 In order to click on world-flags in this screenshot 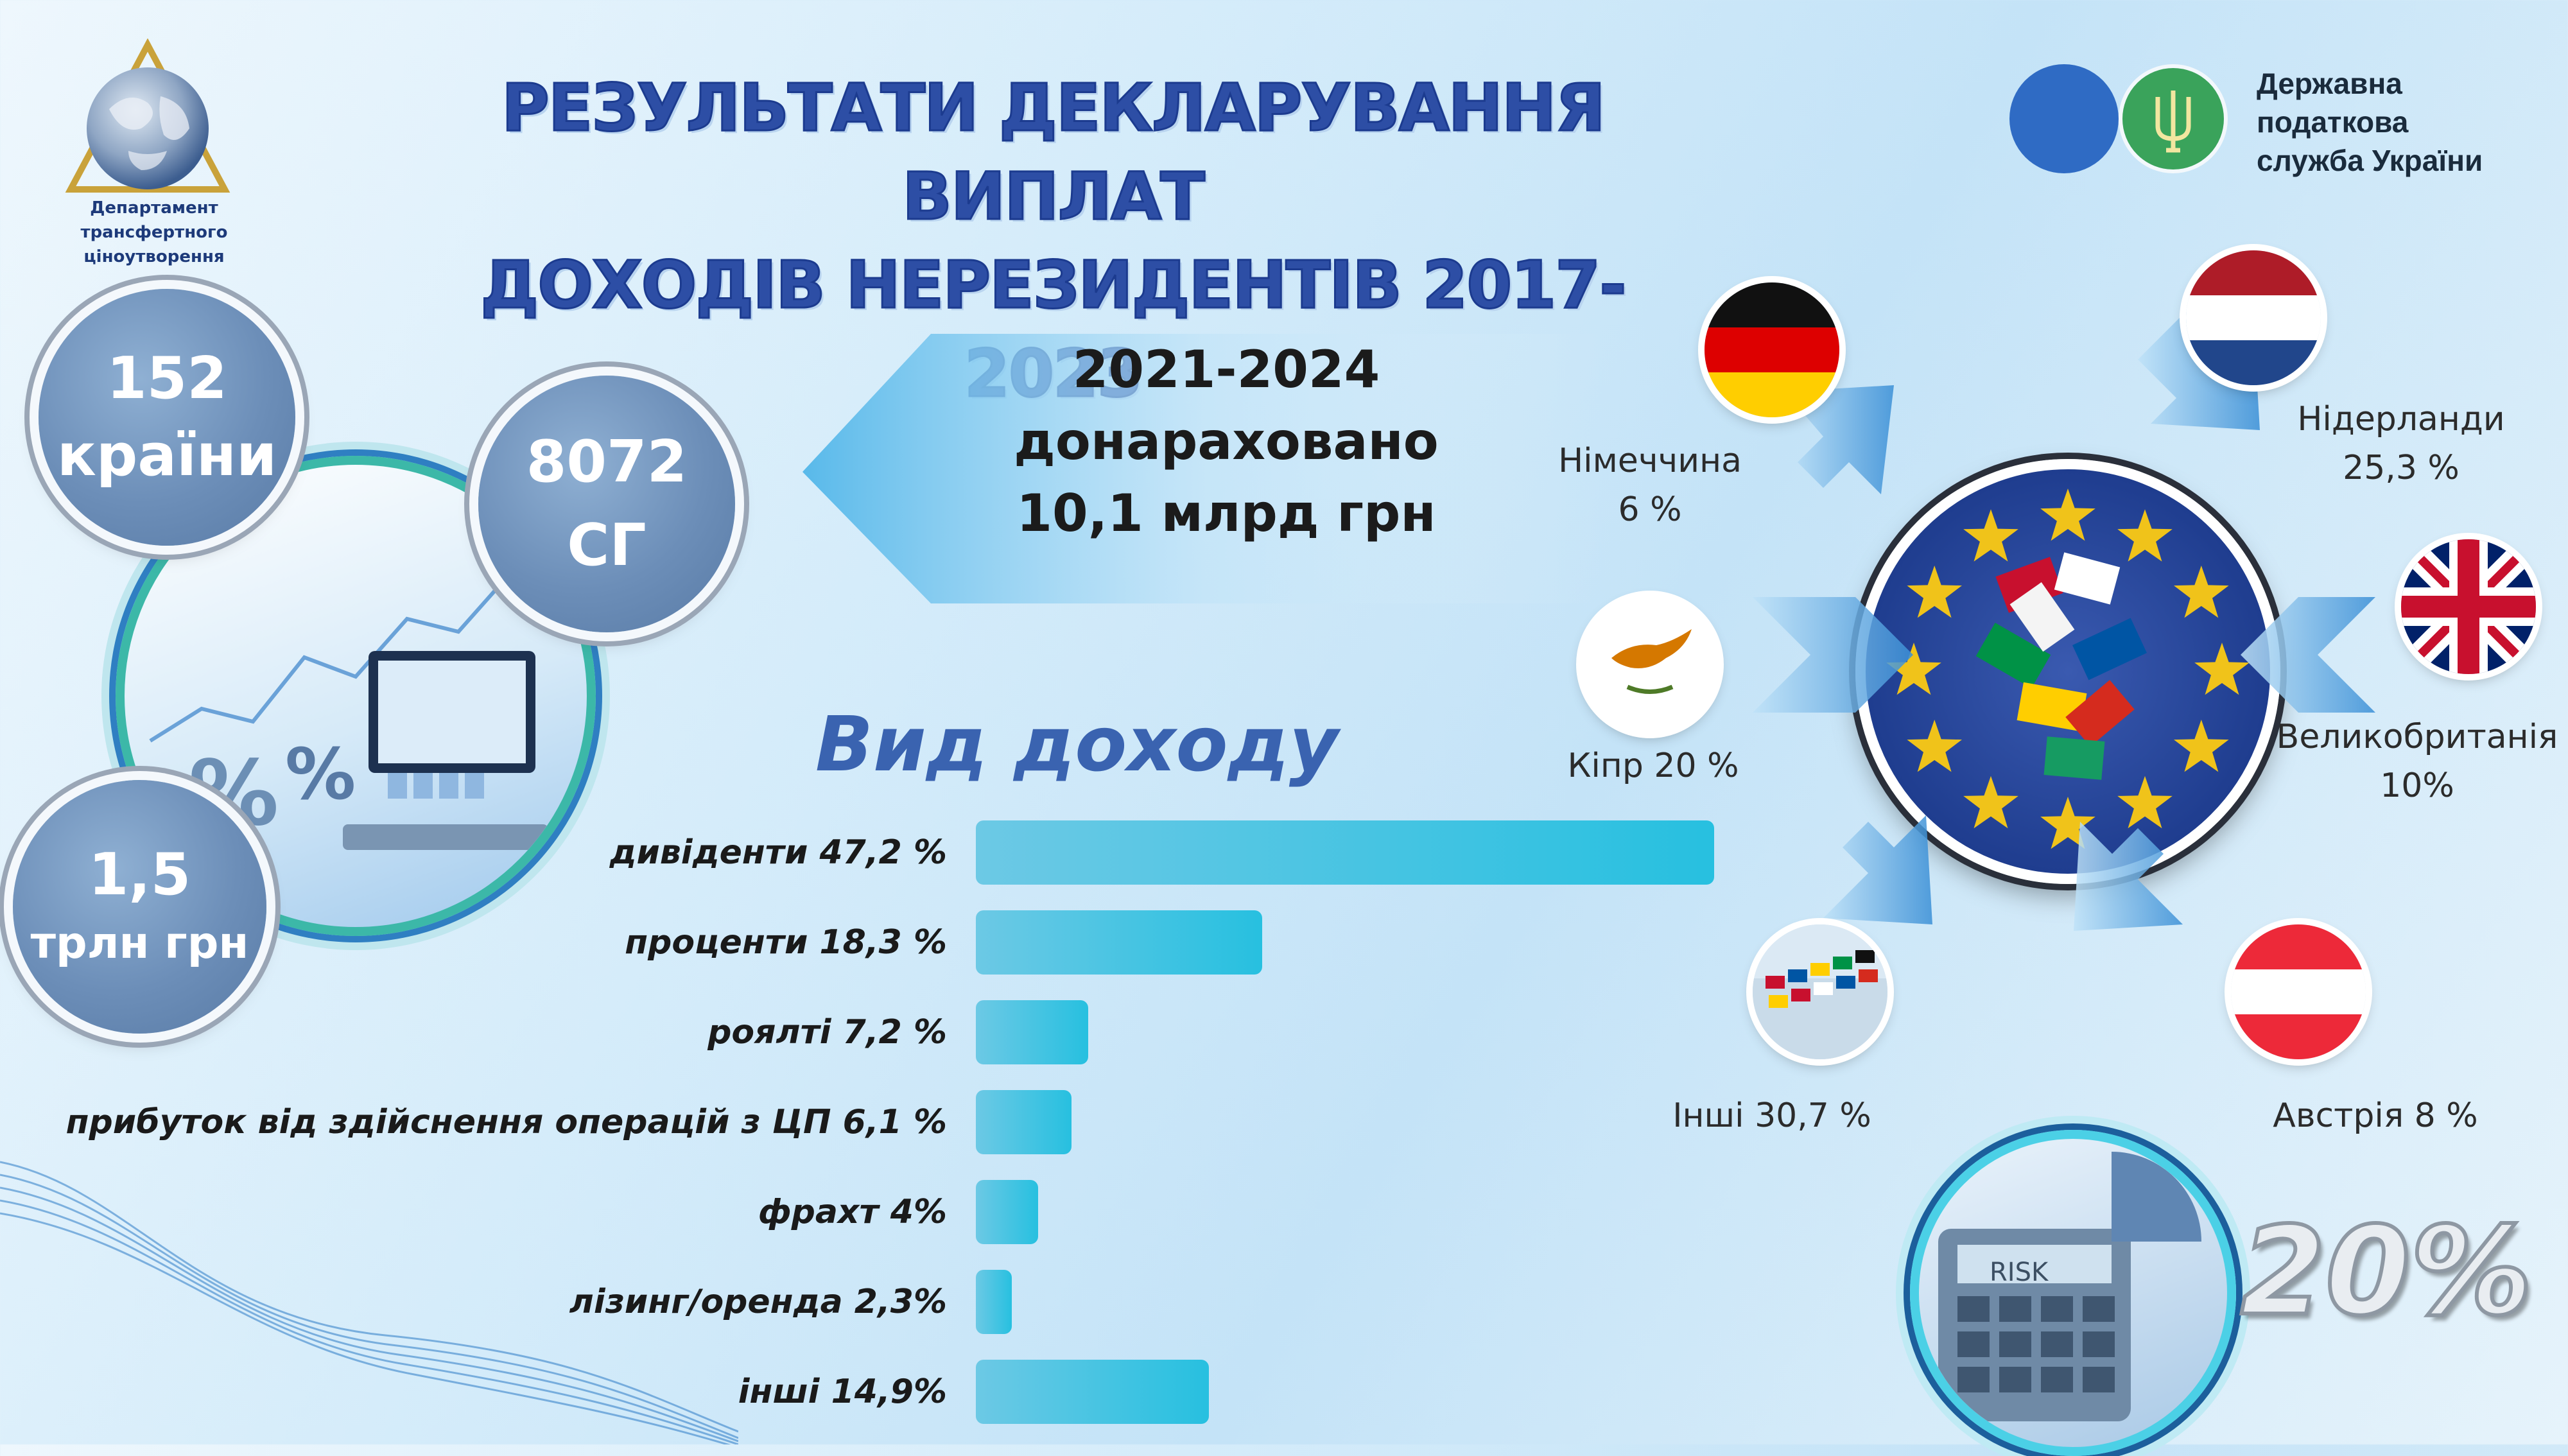, I will do `click(1820, 991)`.